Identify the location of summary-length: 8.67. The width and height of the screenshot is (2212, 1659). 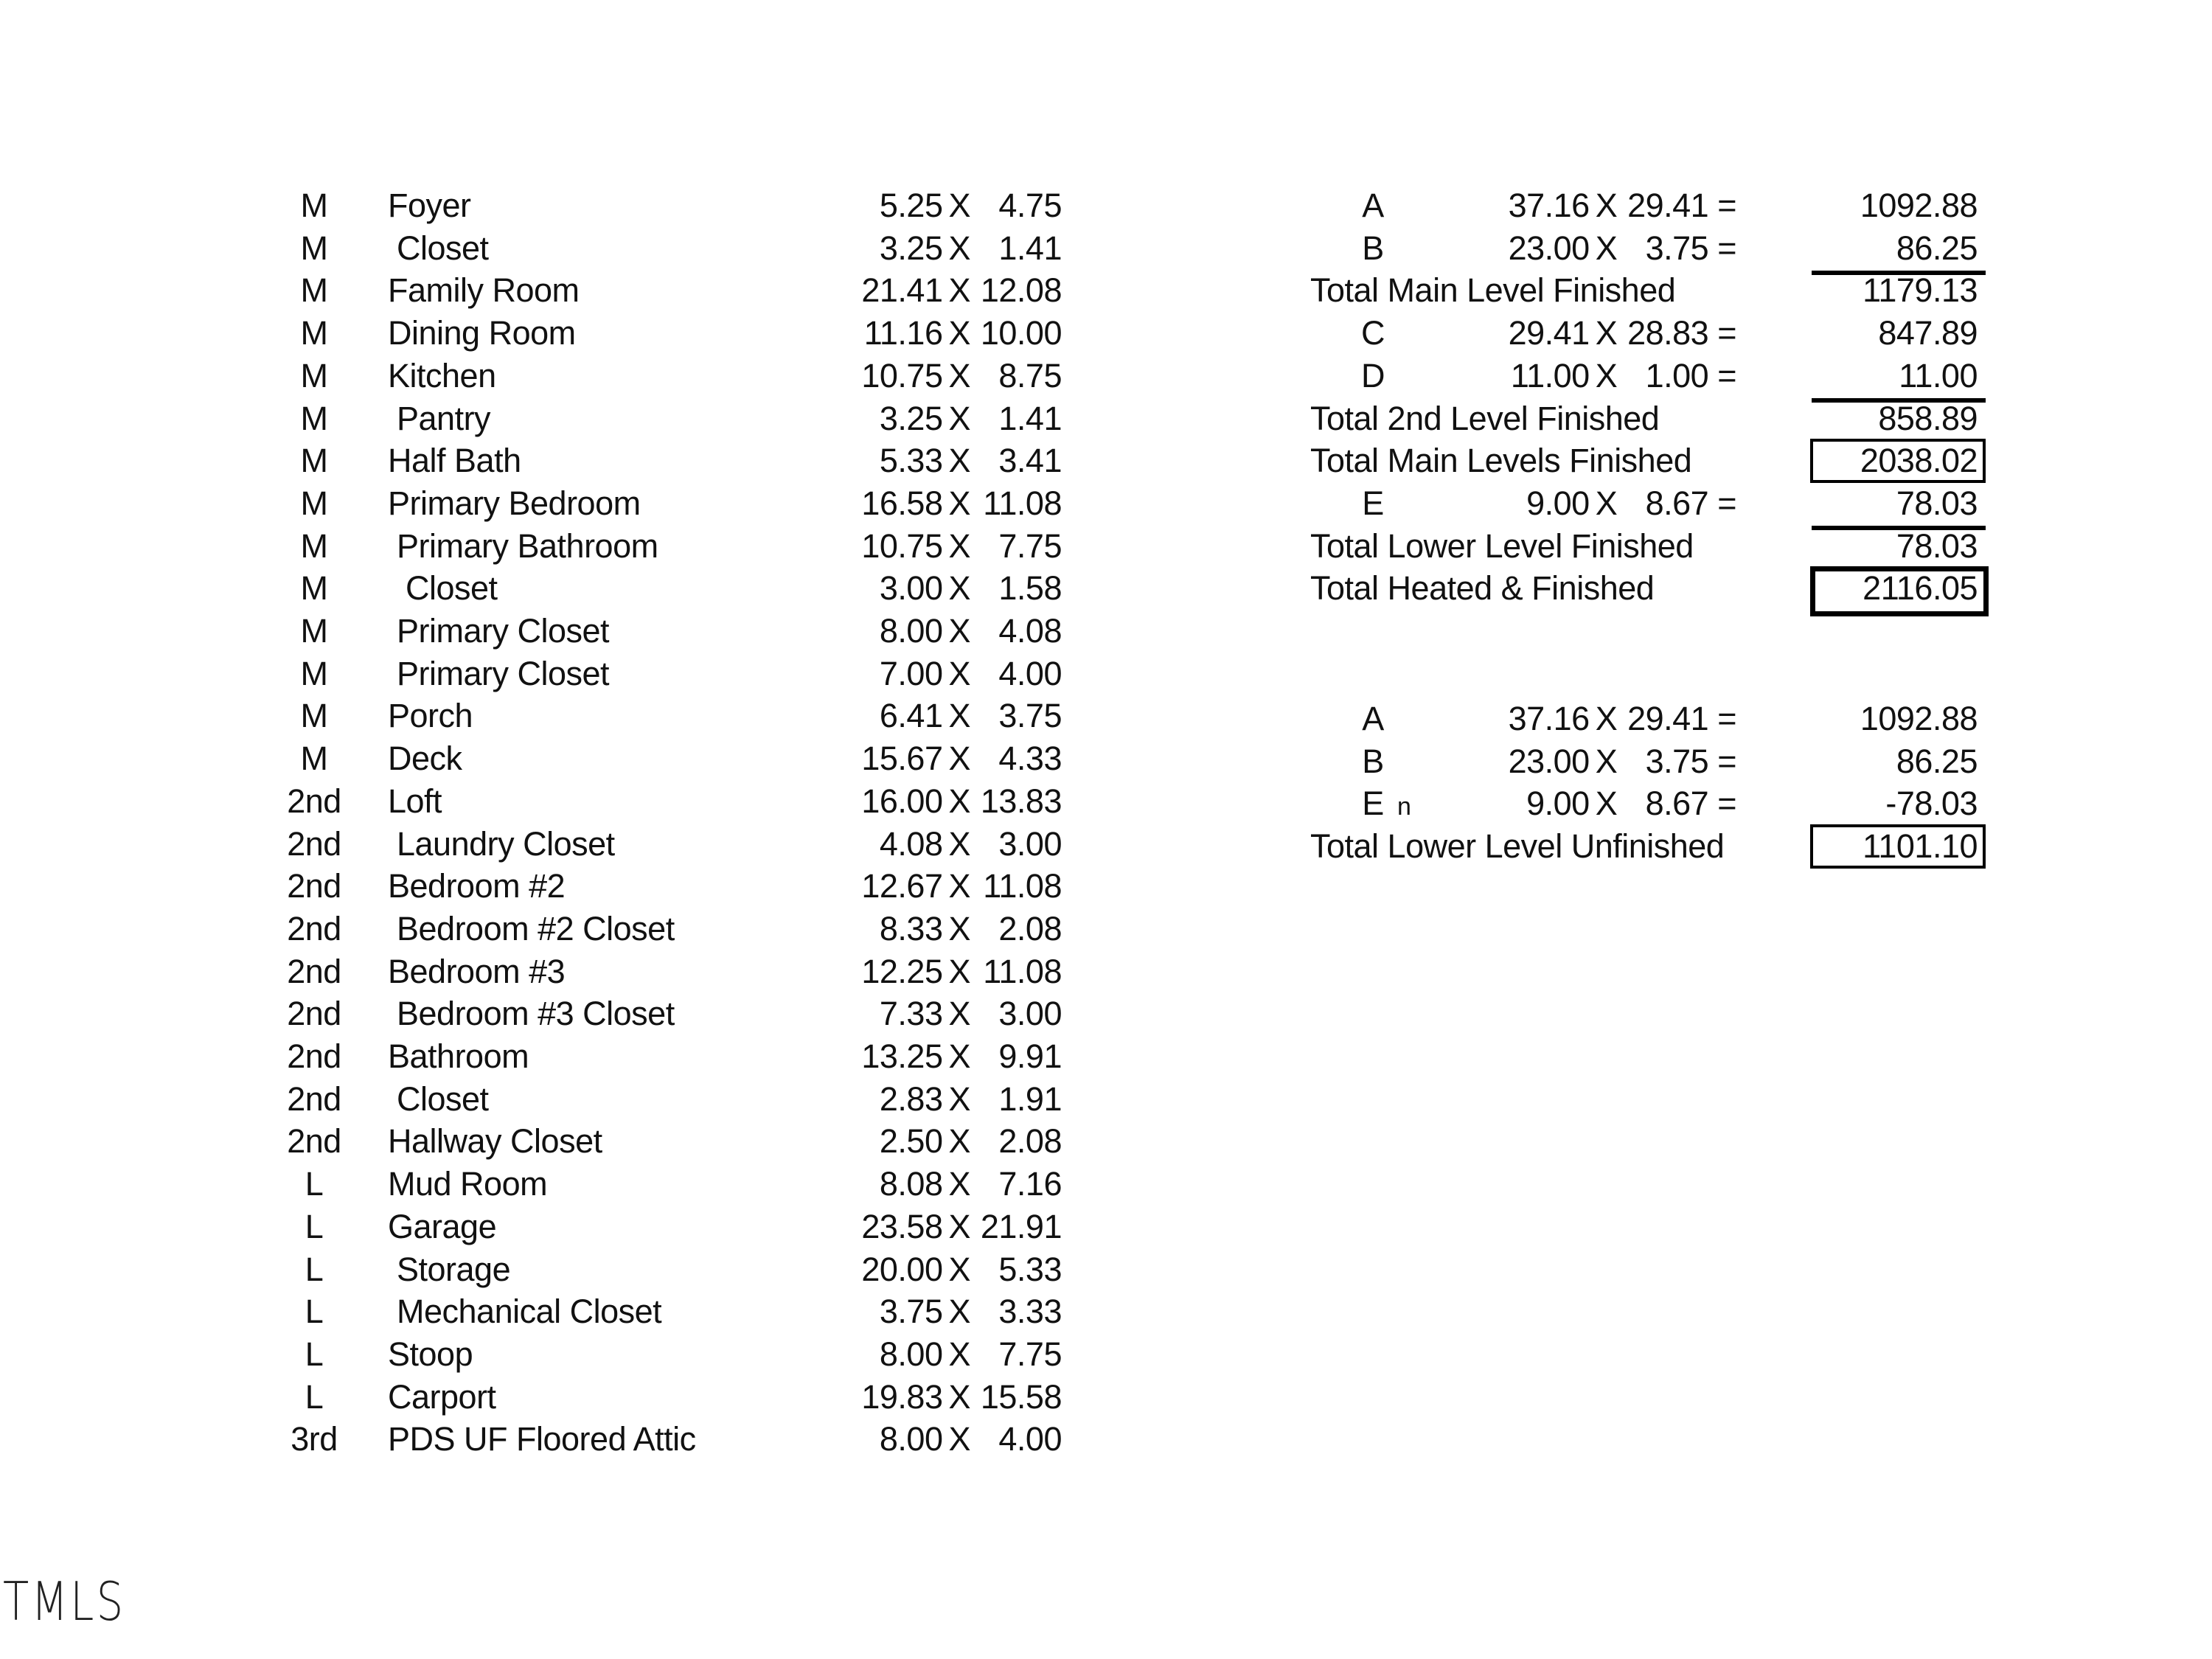
(1677, 804).